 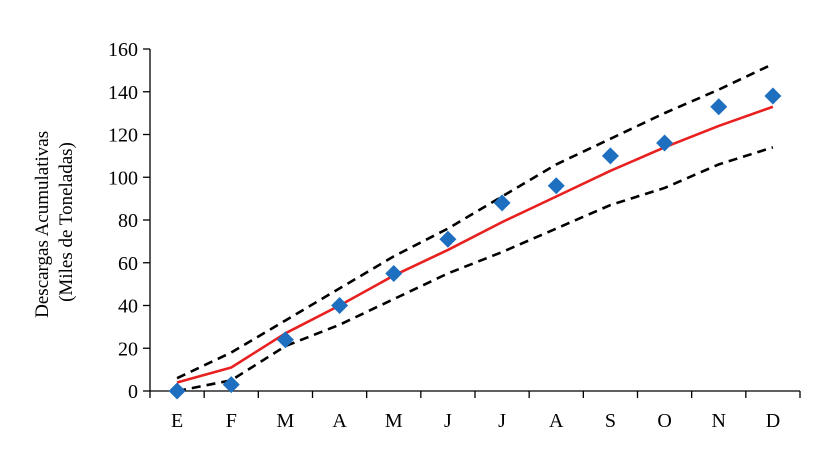 What do you see at coordinates (664, 421) in the screenshot?
I see `x-tick-label: O` at bounding box center [664, 421].